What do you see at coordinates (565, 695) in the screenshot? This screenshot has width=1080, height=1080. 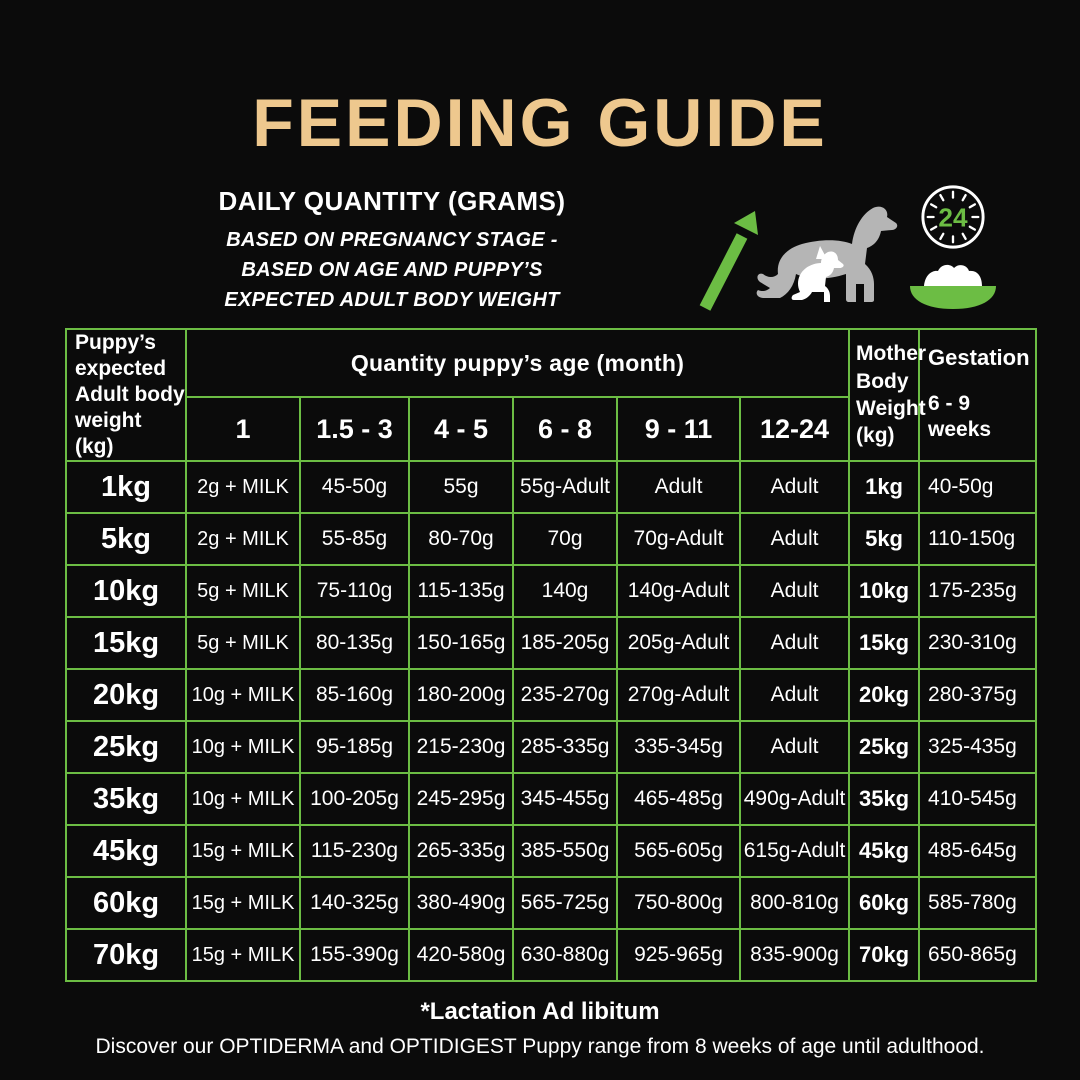 I see `quantity-cell: 235-270g` at bounding box center [565, 695].